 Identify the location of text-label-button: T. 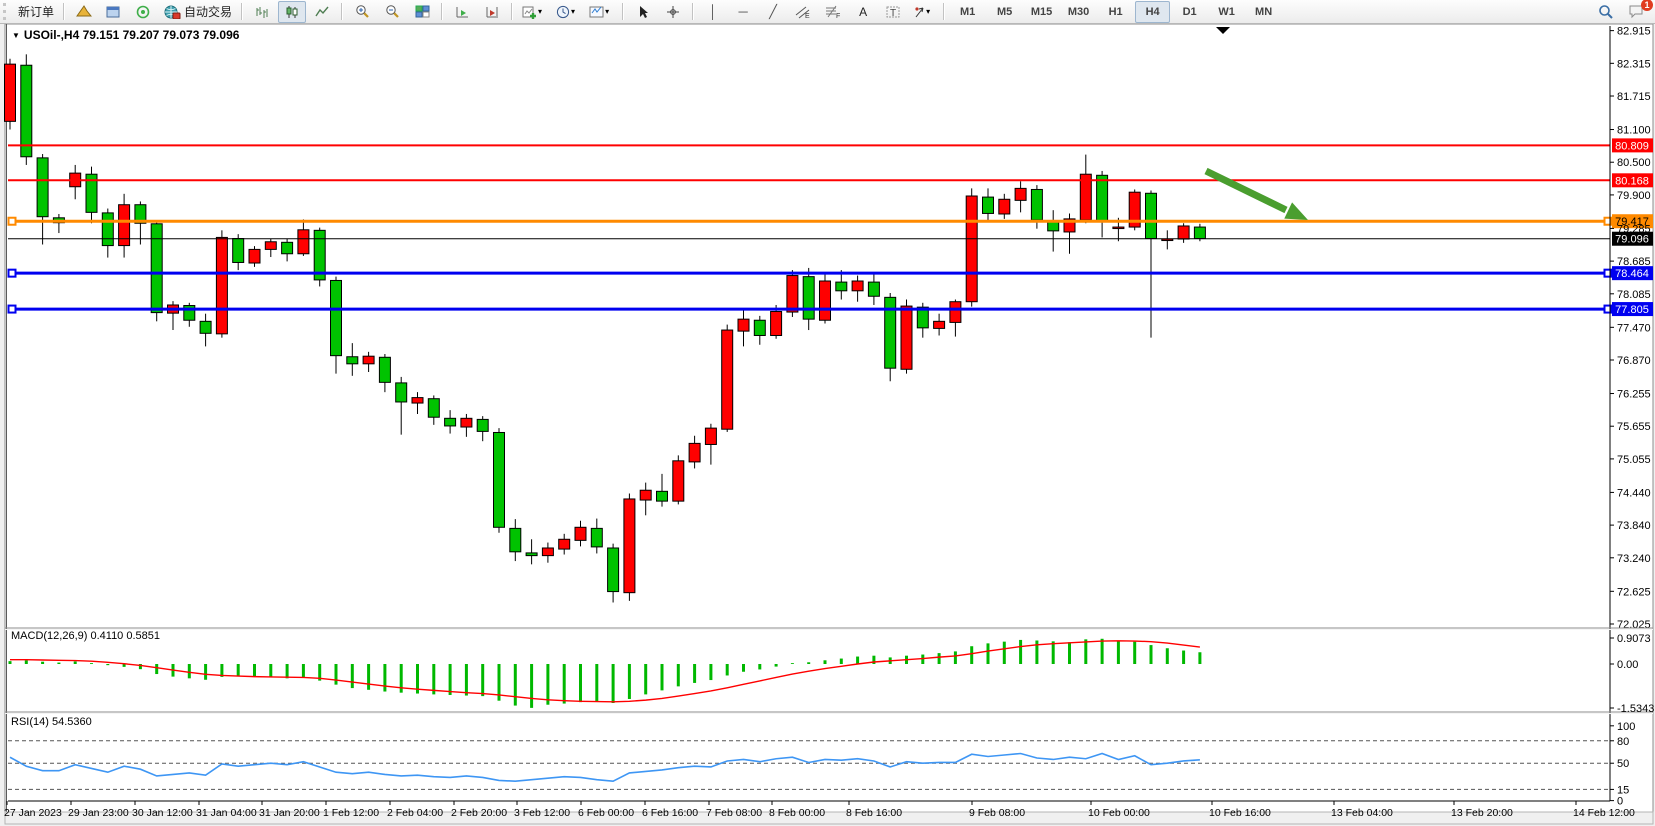
(893, 12).